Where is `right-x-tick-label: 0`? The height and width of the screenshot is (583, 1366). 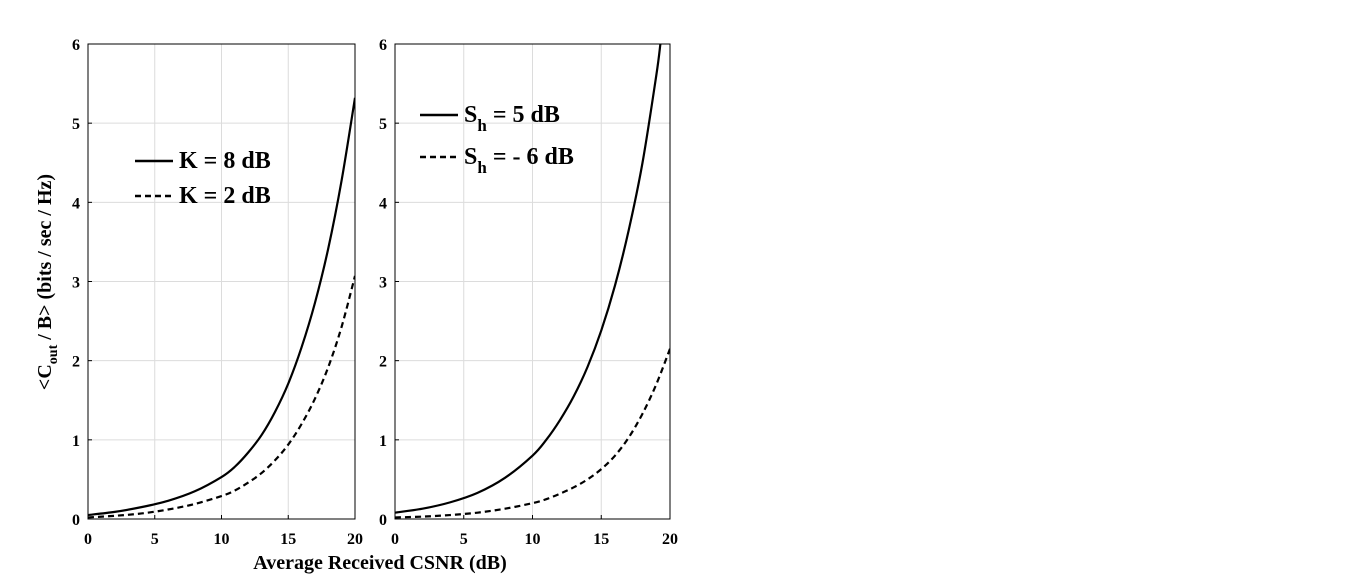
right-x-tick-label: 0 is located at coordinates (395, 539).